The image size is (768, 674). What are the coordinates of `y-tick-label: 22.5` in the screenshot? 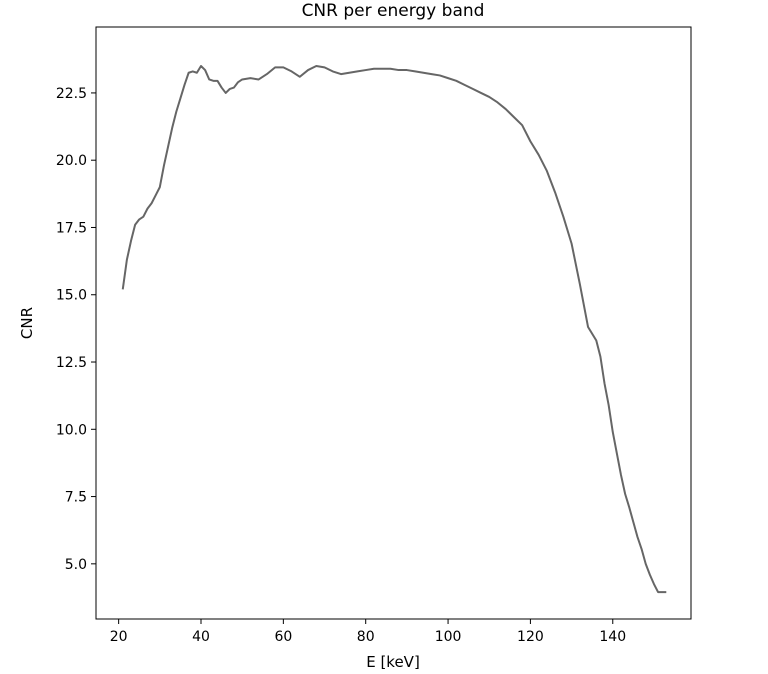 It's located at (71, 94).